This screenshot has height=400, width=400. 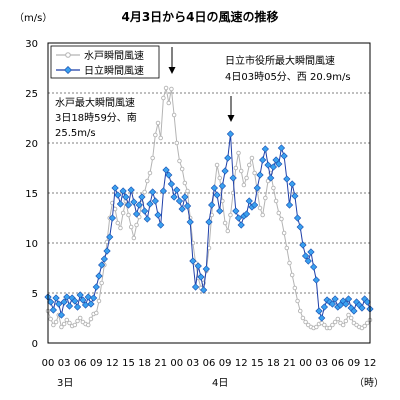 I want to click on day-label-4: 4日, so click(x=220, y=383).